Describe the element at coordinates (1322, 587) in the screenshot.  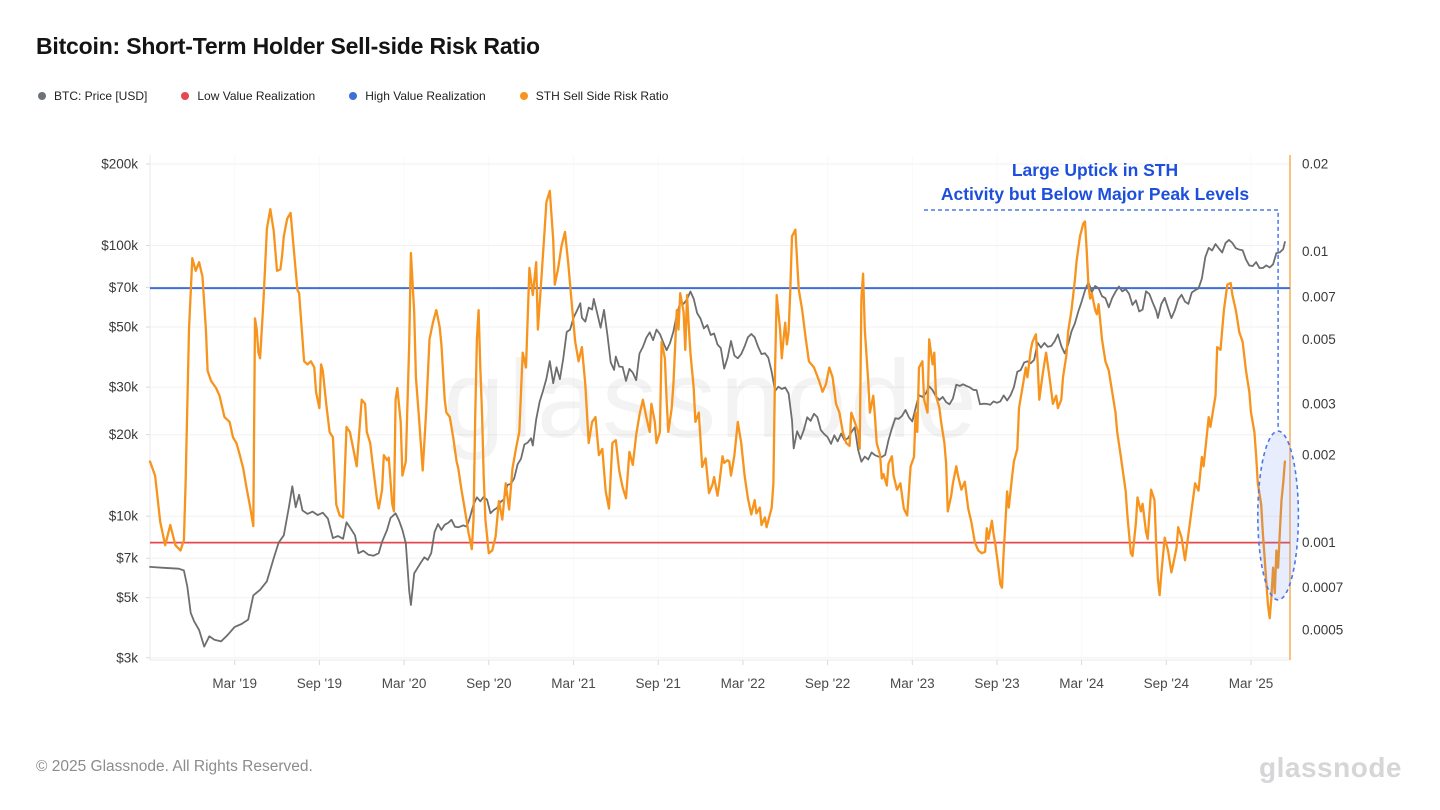
I see `ratio-tick-label: 0.0007` at that location.